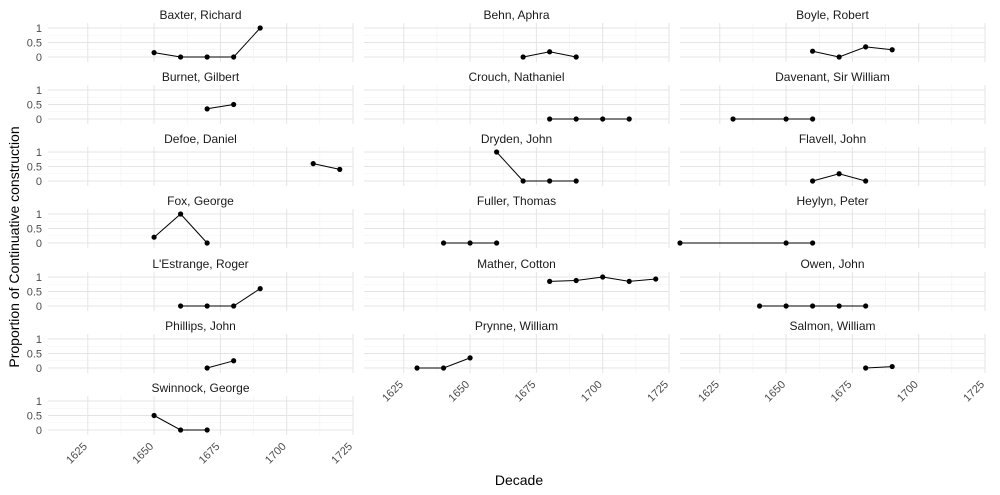  What do you see at coordinates (190, 285) in the screenshot?
I see `panel: L'Estrange, Roger 0 0.5 1` at bounding box center [190, 285].